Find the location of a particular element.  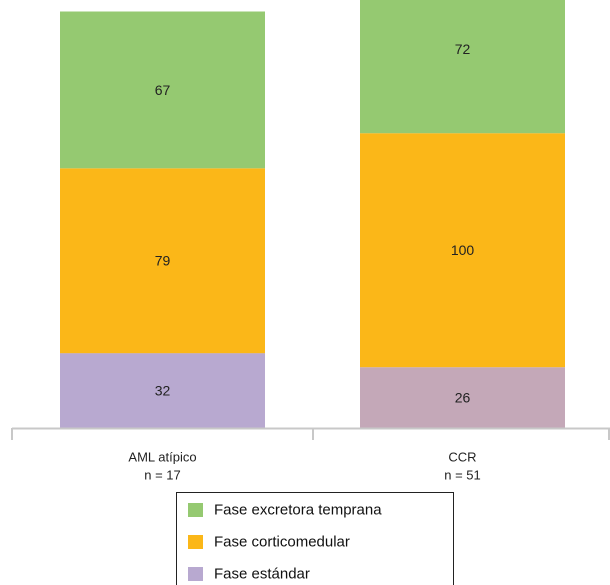

category-n-label: n = 51 is located at coordinates (462, 475).